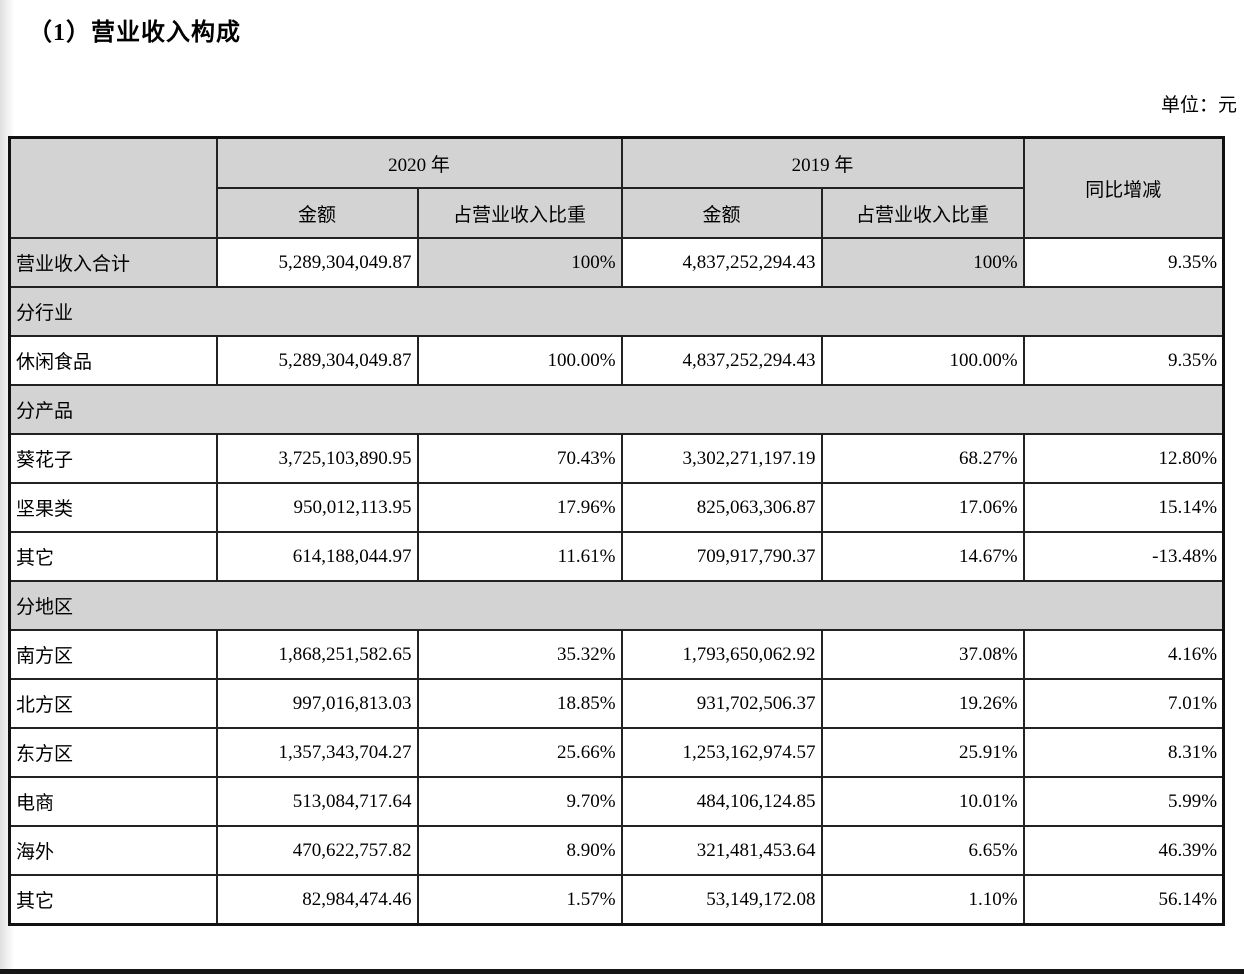 The image size is (1244, 974). Describe the element at coordinates (113, 262) in the screenshot. I see `cell-label: 营业收入合计` at that location.